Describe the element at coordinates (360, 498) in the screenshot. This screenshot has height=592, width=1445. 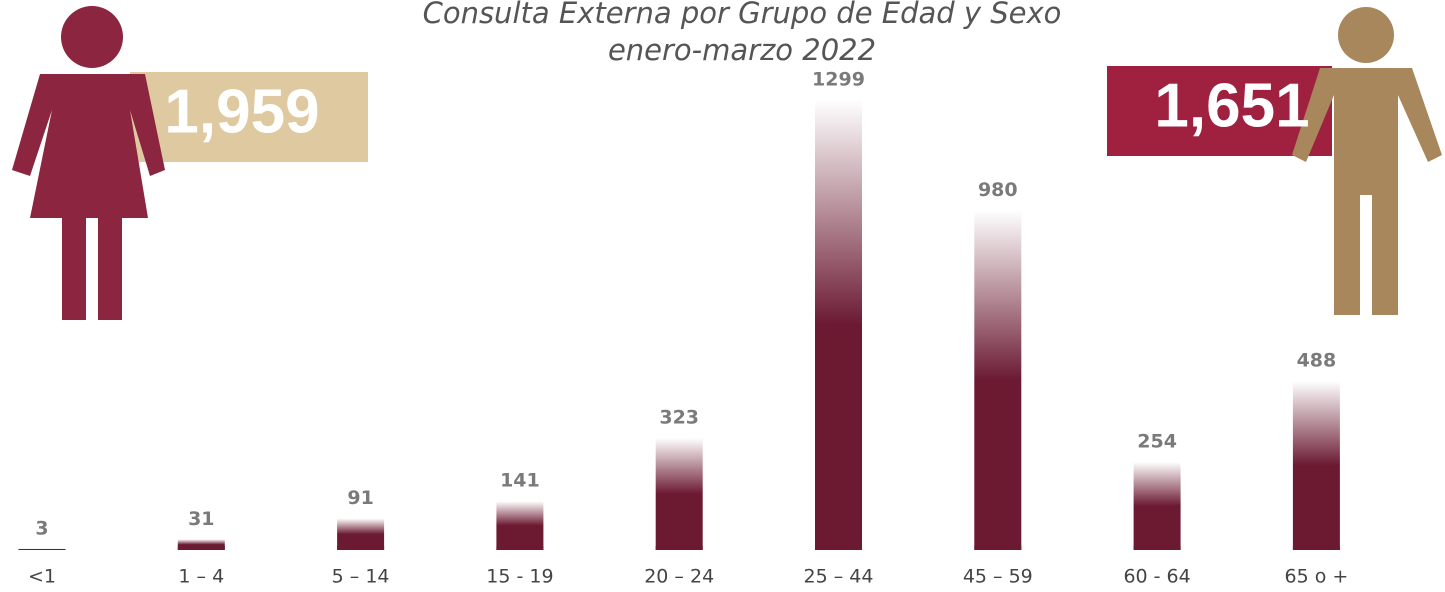
I see `value-label: 91` at that location.